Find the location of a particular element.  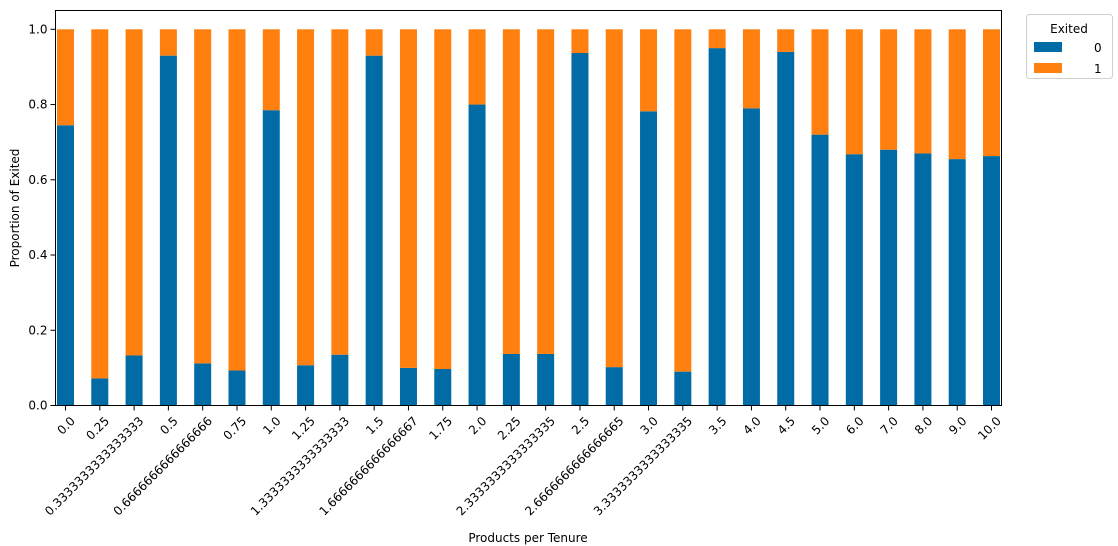

y-tick-label: 0.2 is located at coordinates (37, 330).